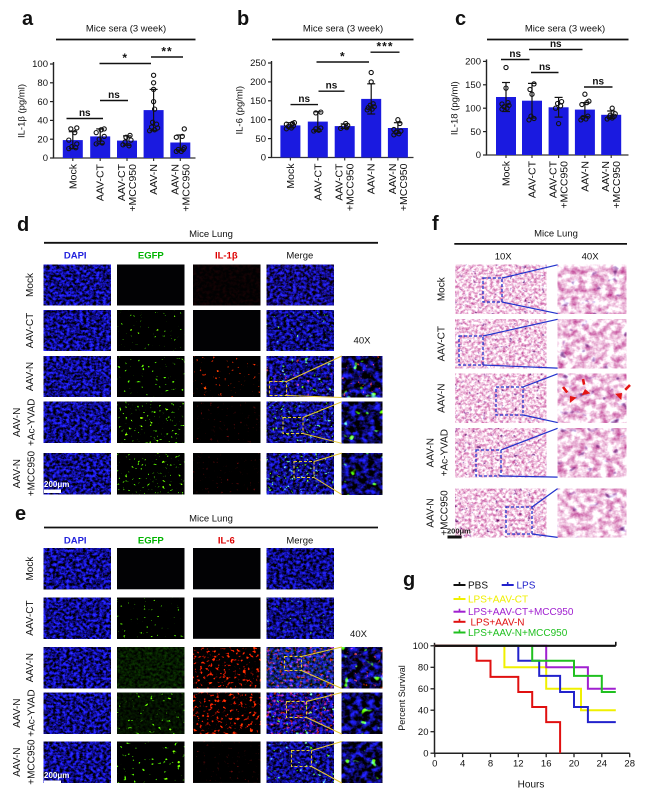 Image resolution: width=656 pixels, height=796 pixels. What do you see at coordinates (460, 19) in the screenshot?
I see `svg-text: c` at bounding box center [460, 19].